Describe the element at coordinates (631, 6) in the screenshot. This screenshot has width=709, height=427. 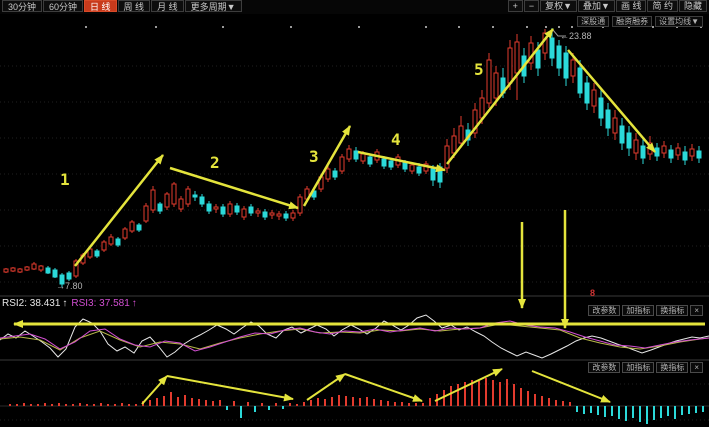
I see `draw-line-button: 画 线` at that location.